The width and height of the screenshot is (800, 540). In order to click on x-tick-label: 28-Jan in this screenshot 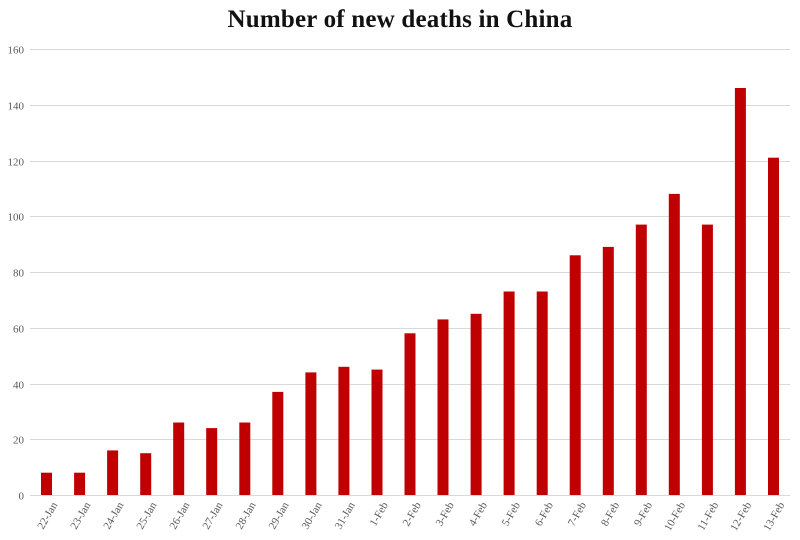, I will do `click(246, 516)`.